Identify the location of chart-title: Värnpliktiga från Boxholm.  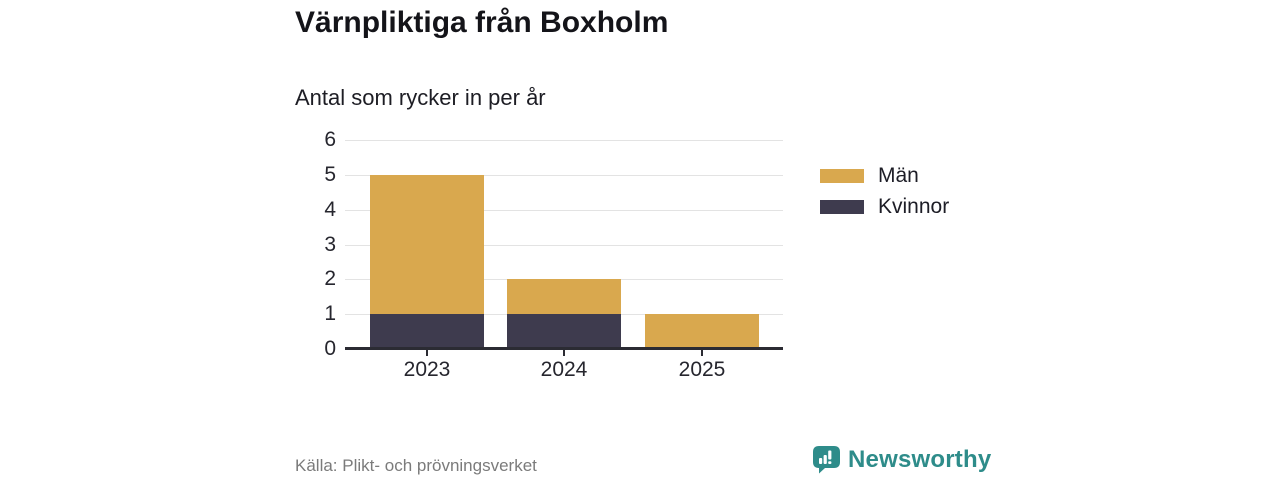
(482, 22).